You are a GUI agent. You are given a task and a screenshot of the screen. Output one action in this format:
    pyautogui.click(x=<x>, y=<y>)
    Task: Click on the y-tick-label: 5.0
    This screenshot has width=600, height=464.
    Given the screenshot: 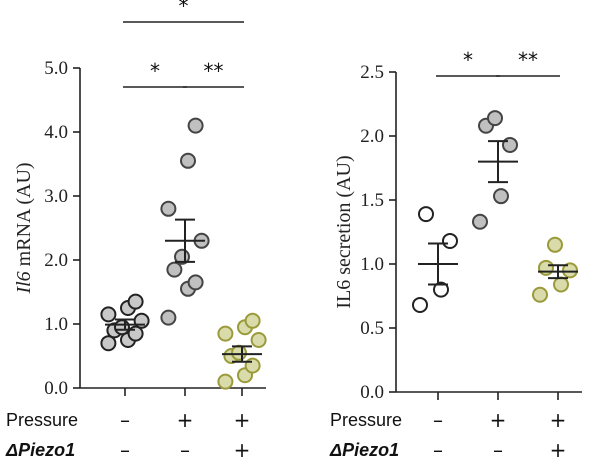 What is the action you would take?
    pyautogui.click(x=56, y=68)
    